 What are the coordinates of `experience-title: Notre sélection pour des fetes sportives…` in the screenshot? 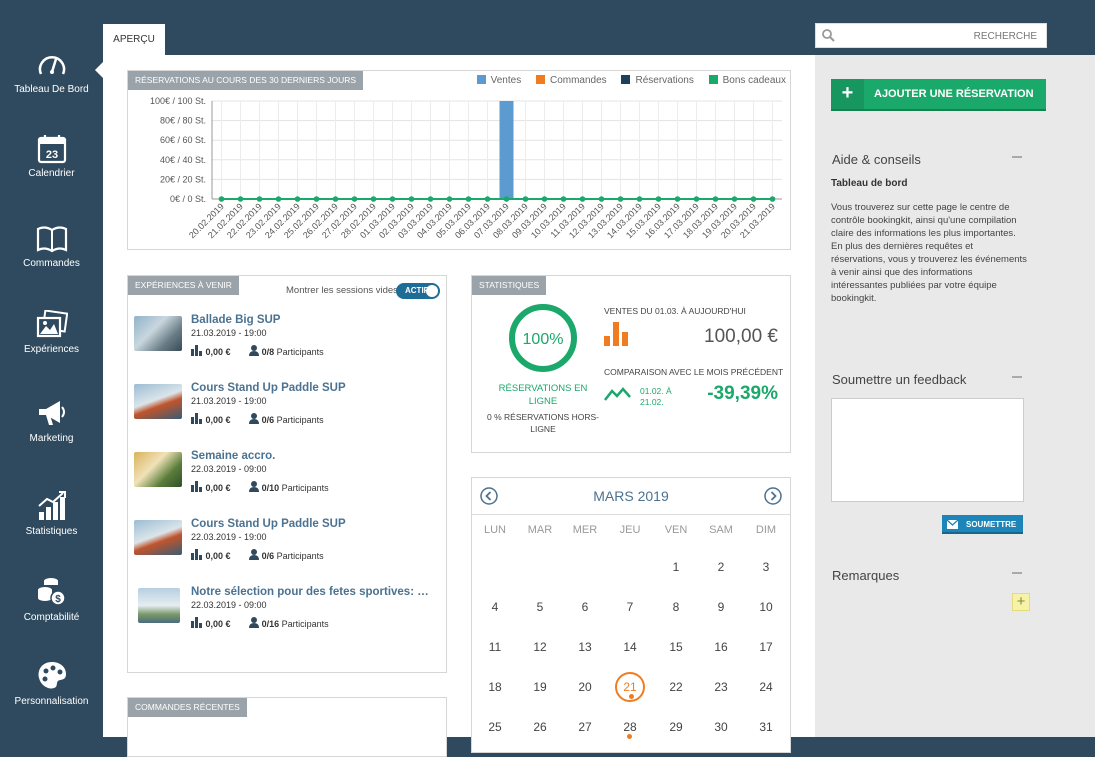 It's located at (314, 592).